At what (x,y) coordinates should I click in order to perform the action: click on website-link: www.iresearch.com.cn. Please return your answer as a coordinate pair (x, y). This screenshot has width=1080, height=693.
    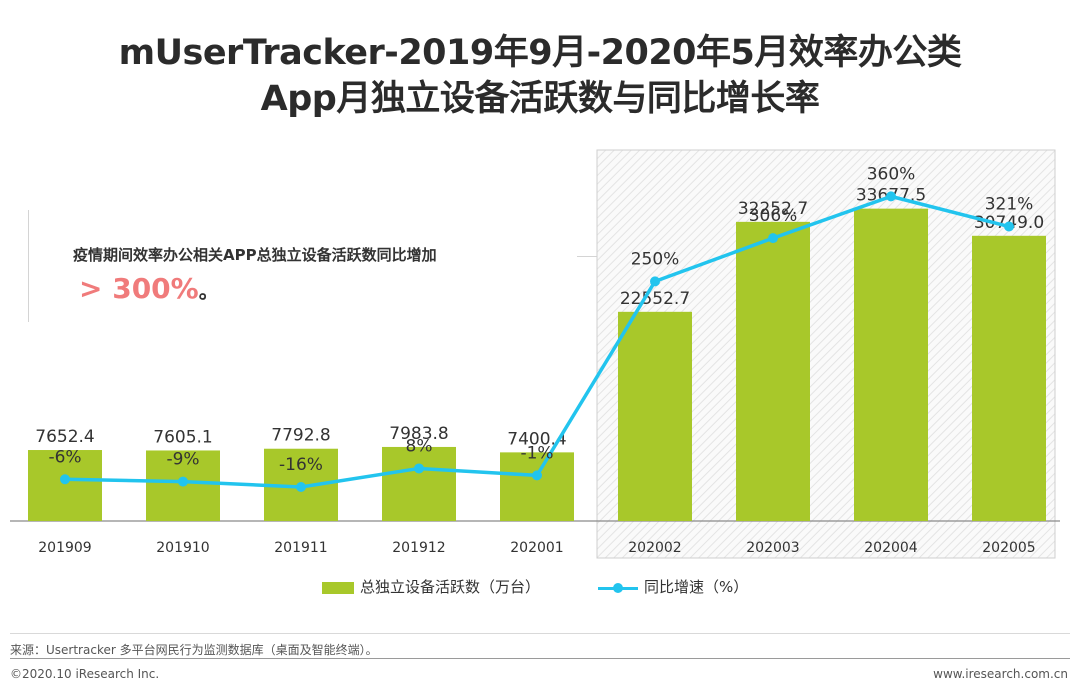
    Looking at the image, I should click on (1000, 674).